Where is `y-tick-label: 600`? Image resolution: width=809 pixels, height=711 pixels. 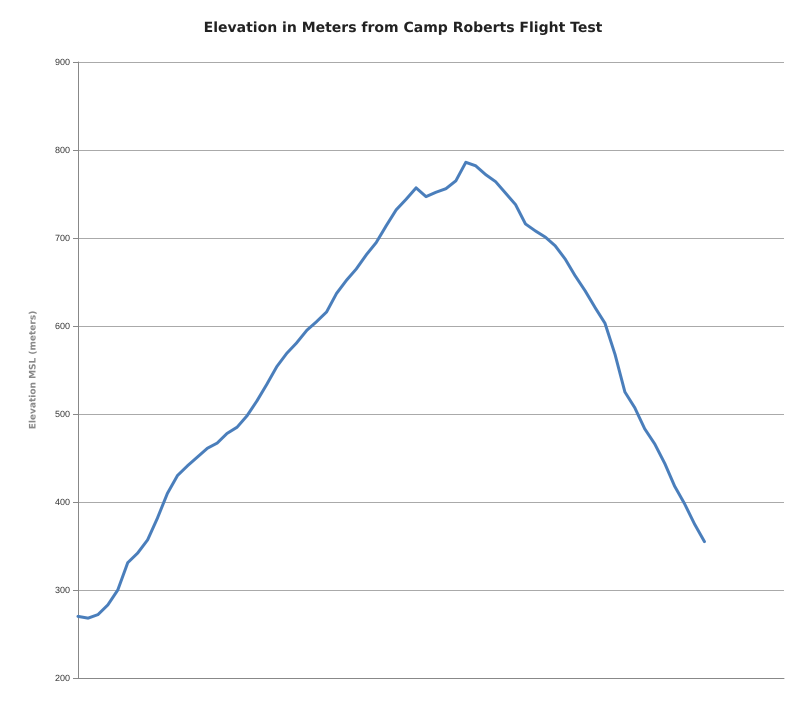
y-tick-label: 600 is located at coordinates (62, 326).